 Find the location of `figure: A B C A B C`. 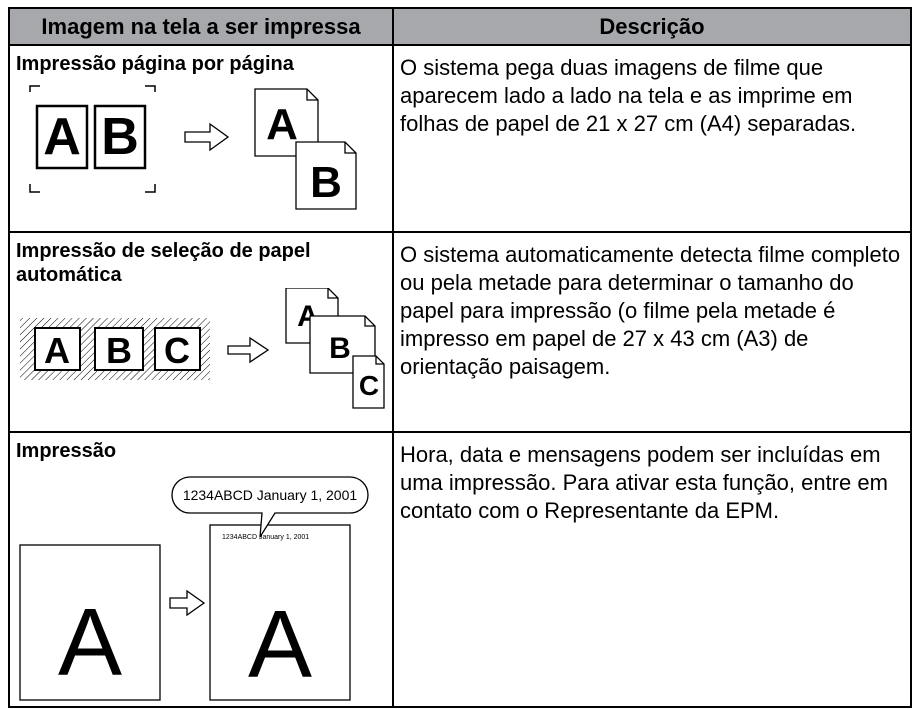

figure: A B C A B C is located at coordinates (202, 348).